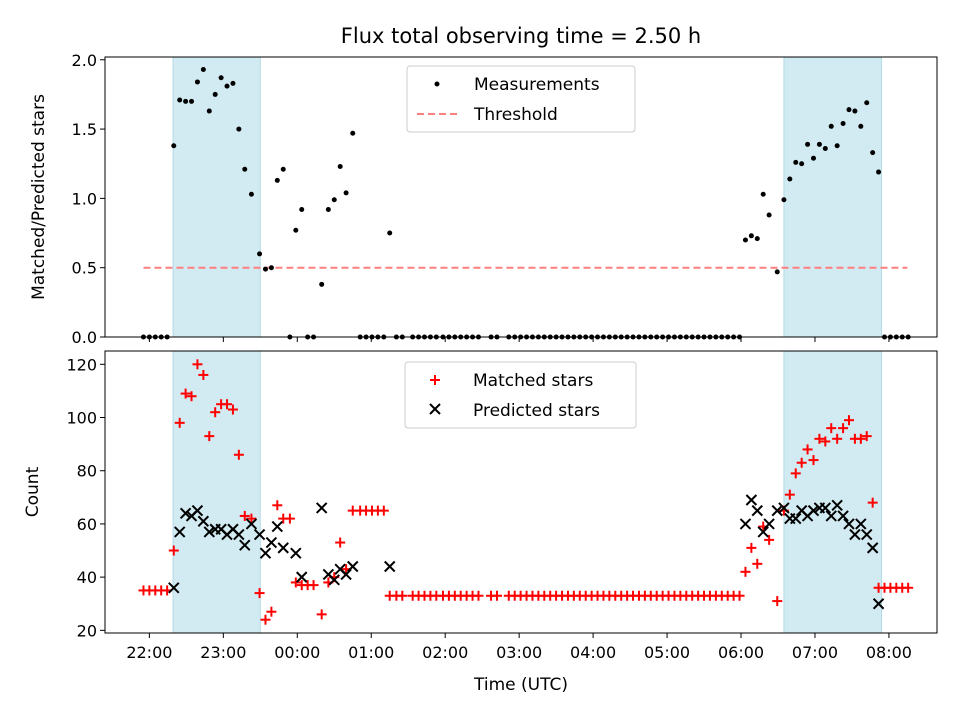 The width and height of the screenshot is (960, 720). What do you see at coordinates (741, 652) in the screenshot?
I see `xtick-label: 06:00` at bounding box center [741, 652].